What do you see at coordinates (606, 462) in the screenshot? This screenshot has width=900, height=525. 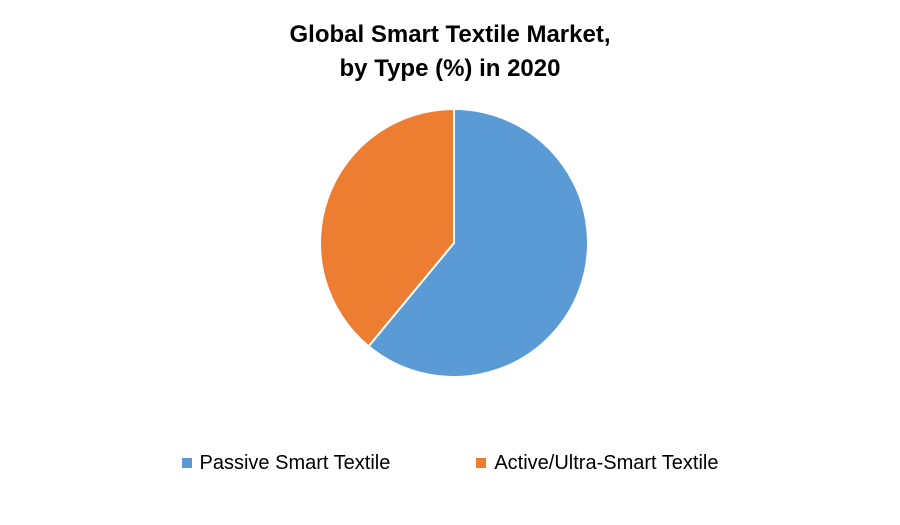 I see `legend-label-active: Active/Ultra-Smart Textile` at bounding box center [606, 462].